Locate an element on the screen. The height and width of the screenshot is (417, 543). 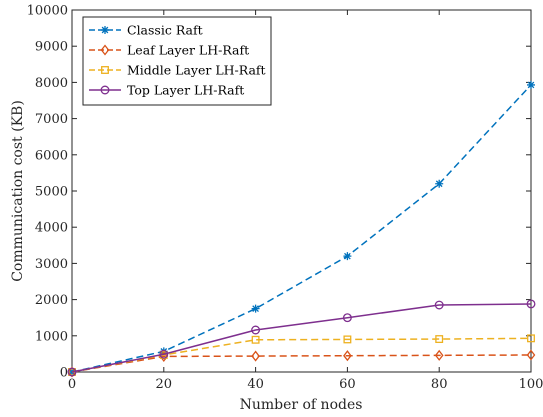
legend-item: Top Layer LH-Raft is located at coordinates (166, 90).